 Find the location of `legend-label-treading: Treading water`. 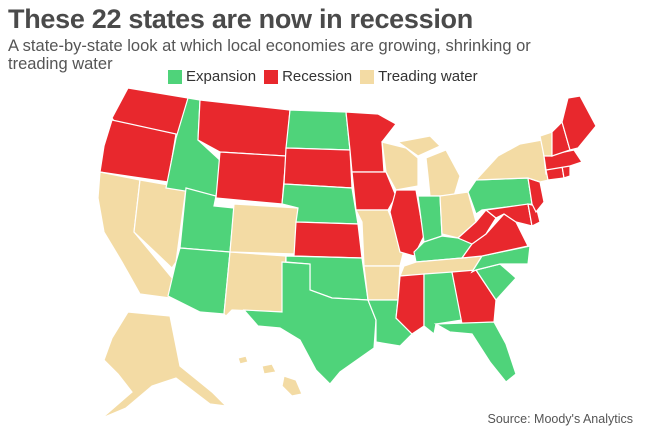

legend-label-treading: Treading water is located at coordinates (428, 76).